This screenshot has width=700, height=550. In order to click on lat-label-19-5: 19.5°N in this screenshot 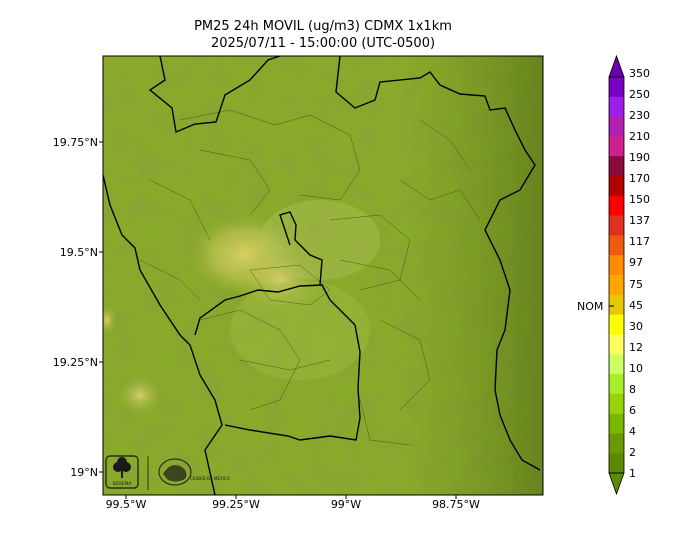, I will do `click(78, 252)`.